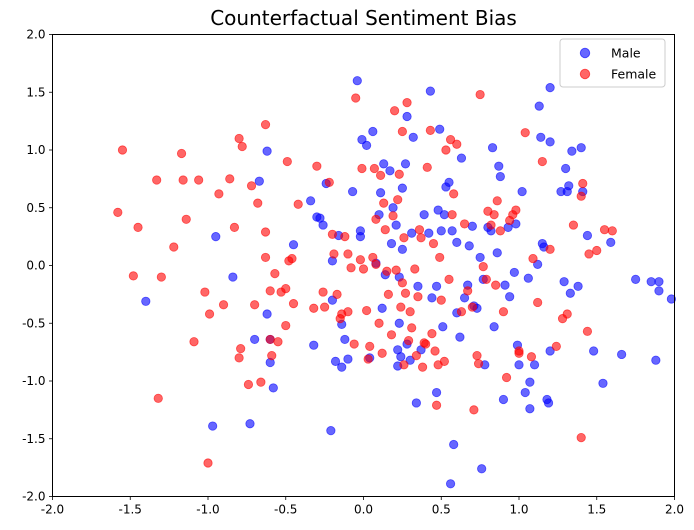 The image size is (694, 530). I want to click on legend-marker-male, so click(585, 53).